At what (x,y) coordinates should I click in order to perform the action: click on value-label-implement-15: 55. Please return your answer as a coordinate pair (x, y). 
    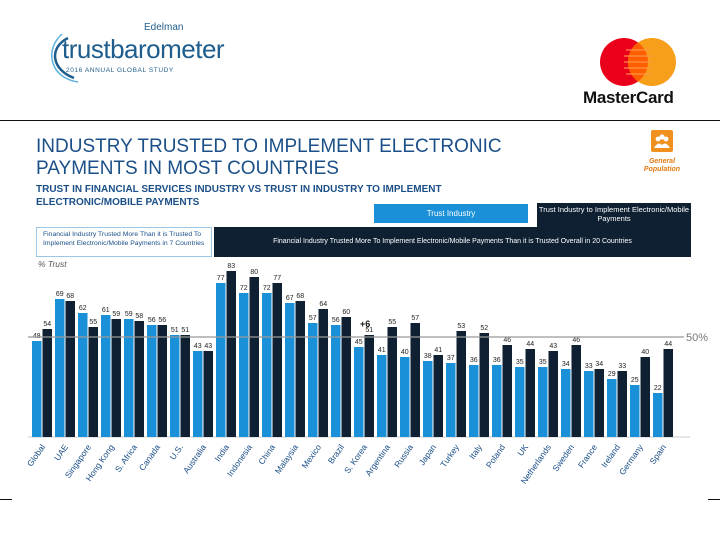
    Looking at the image, I should click on (392, 322).